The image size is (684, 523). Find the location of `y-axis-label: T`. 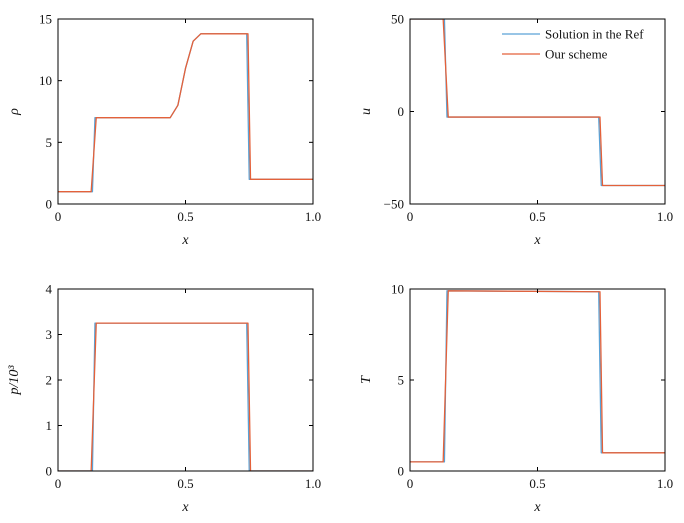

y-axis-label: T is located at coordinates (366, 379).